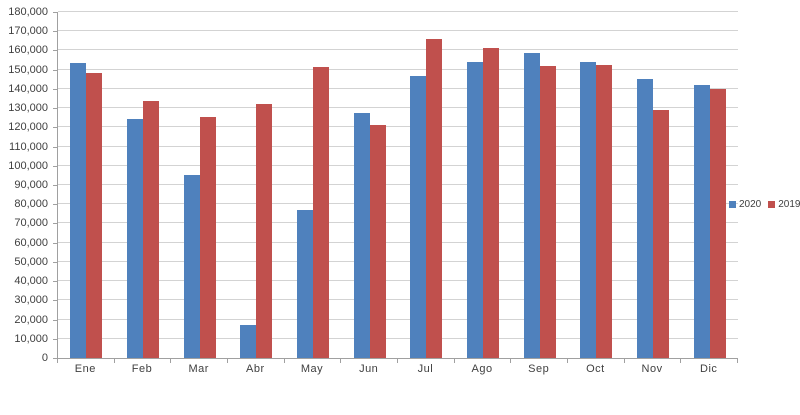  What do you see at coordinates (198, 369) in the screenshot?
I see `x-axis-tick-label: Mar` at bounding box center [198, 369].